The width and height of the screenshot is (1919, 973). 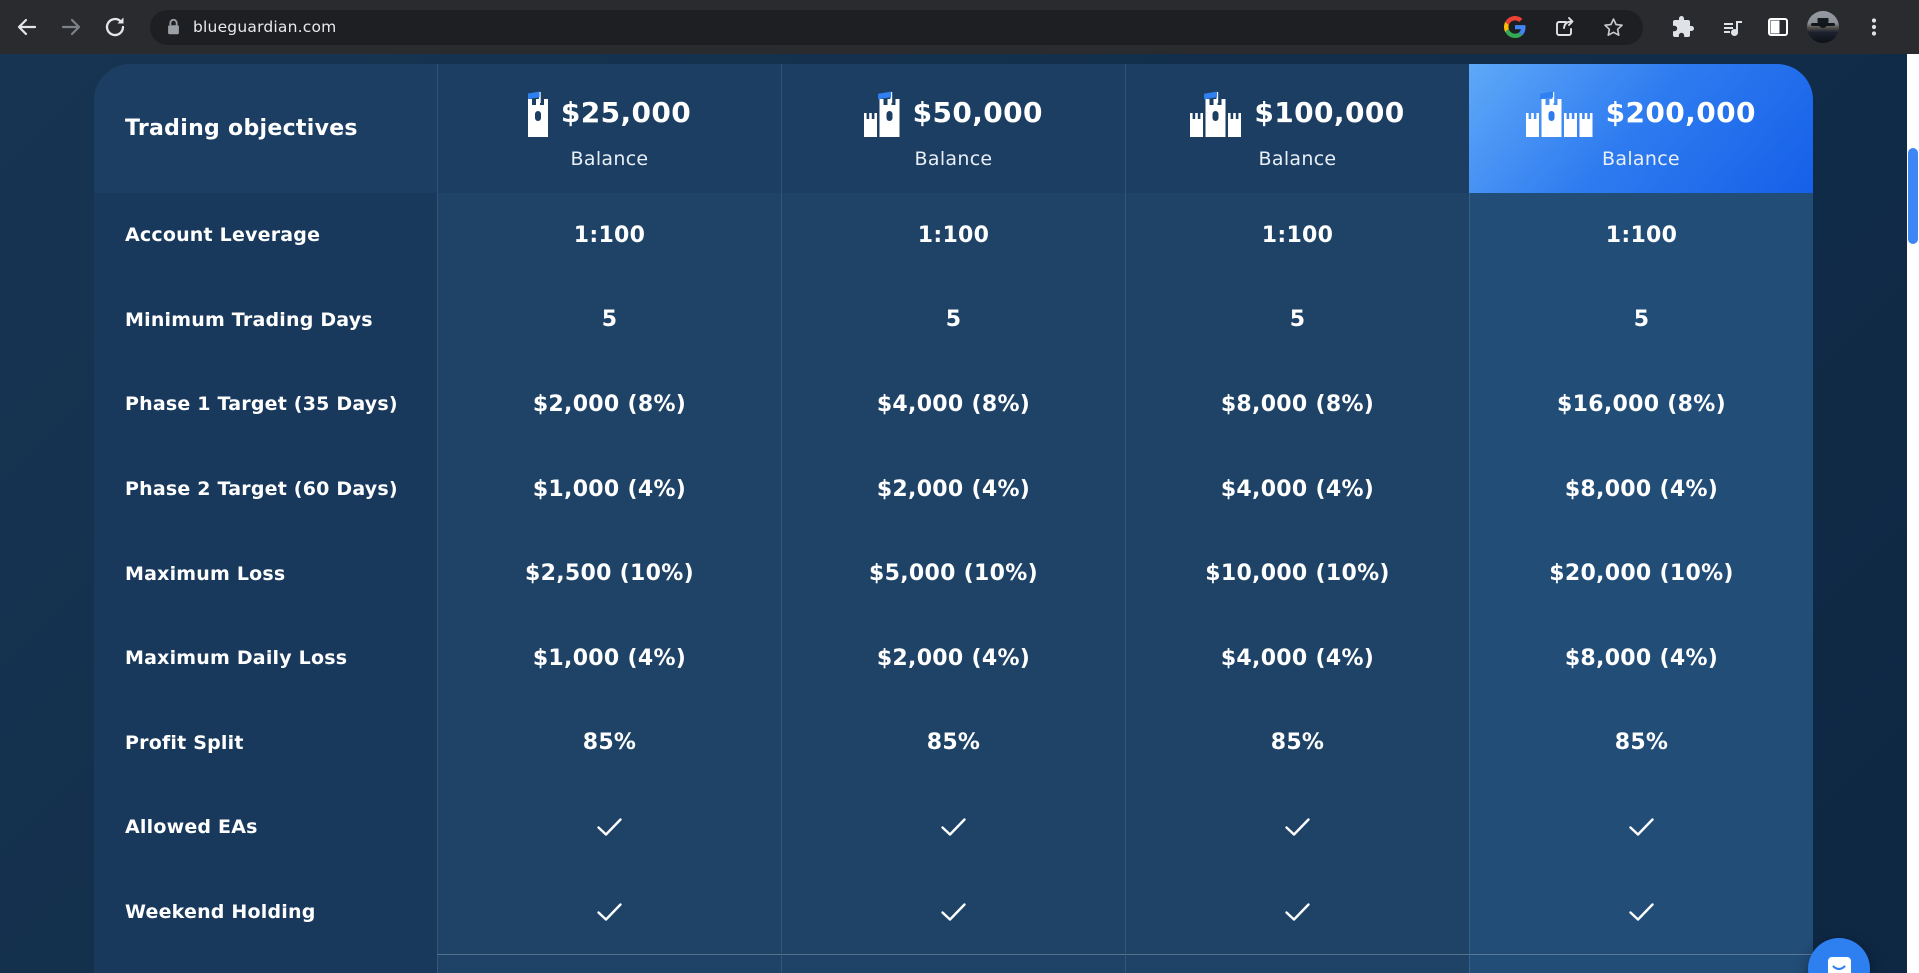 I want to click on table-corner-label: Trading objectives, so click(x=265, y=128).